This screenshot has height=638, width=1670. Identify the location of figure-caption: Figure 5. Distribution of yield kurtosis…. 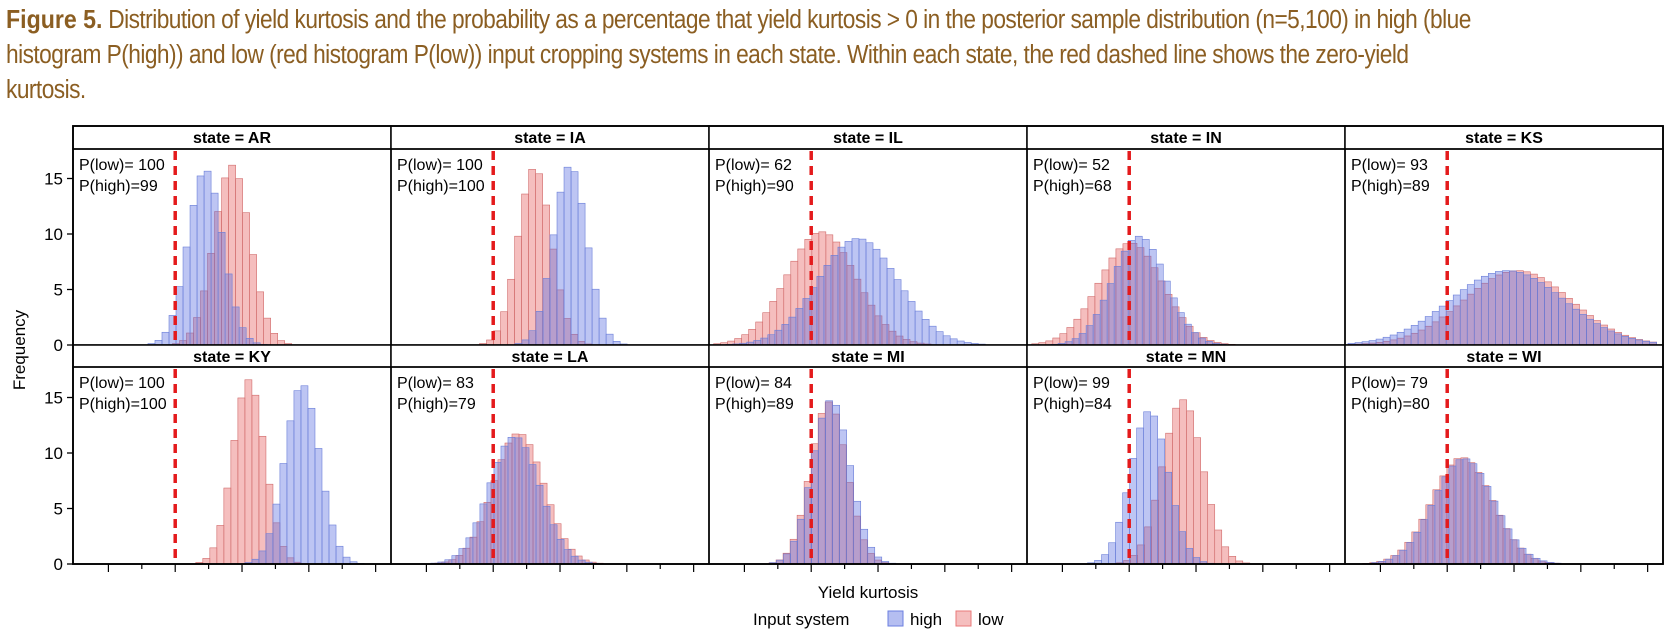
(744, 55).